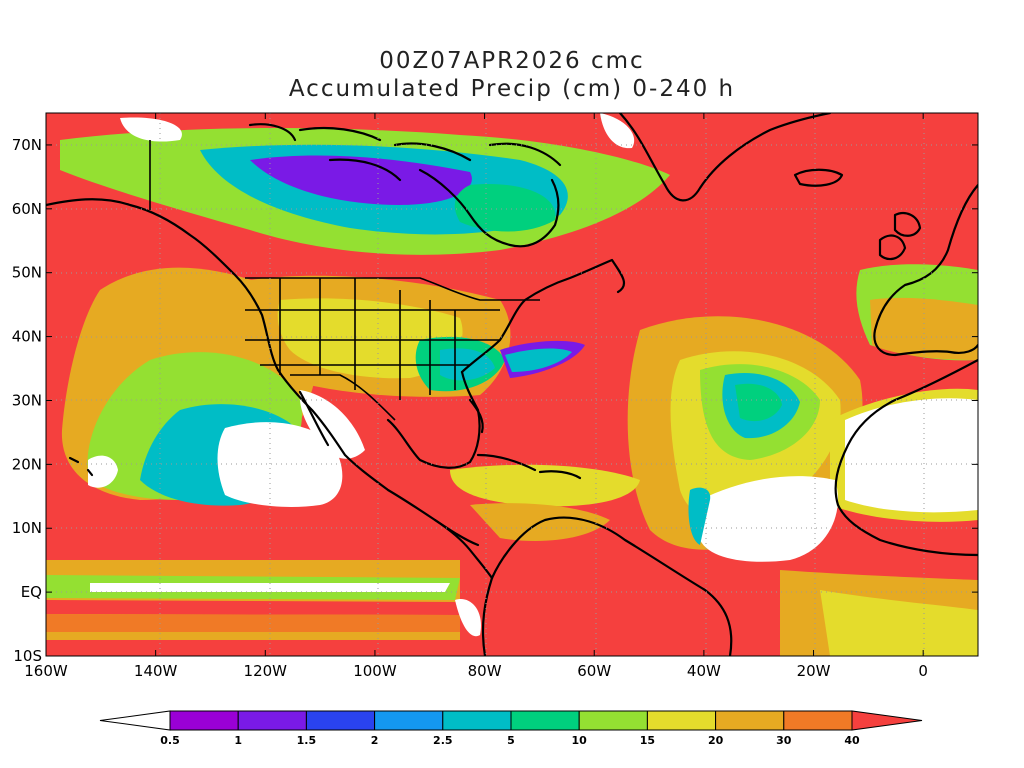 The width and height of the screenshot is (1024, 768). I want to click on x-tick-label: 80W, so click(485, 671).